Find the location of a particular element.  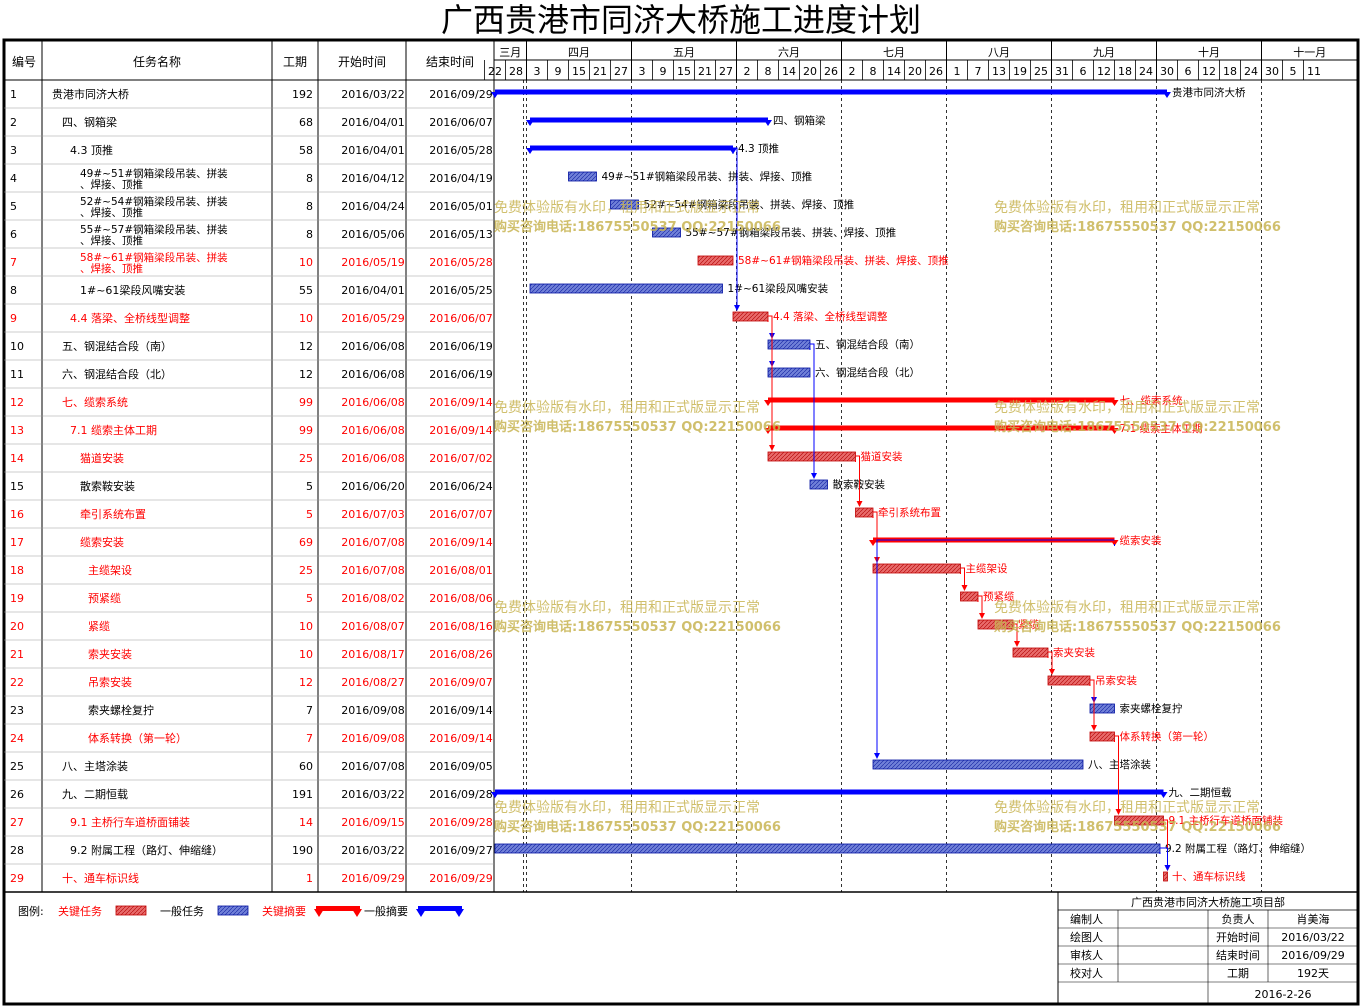

bar-label: 7.1 缆索主体工期 is located at coordinates (1161, 428).